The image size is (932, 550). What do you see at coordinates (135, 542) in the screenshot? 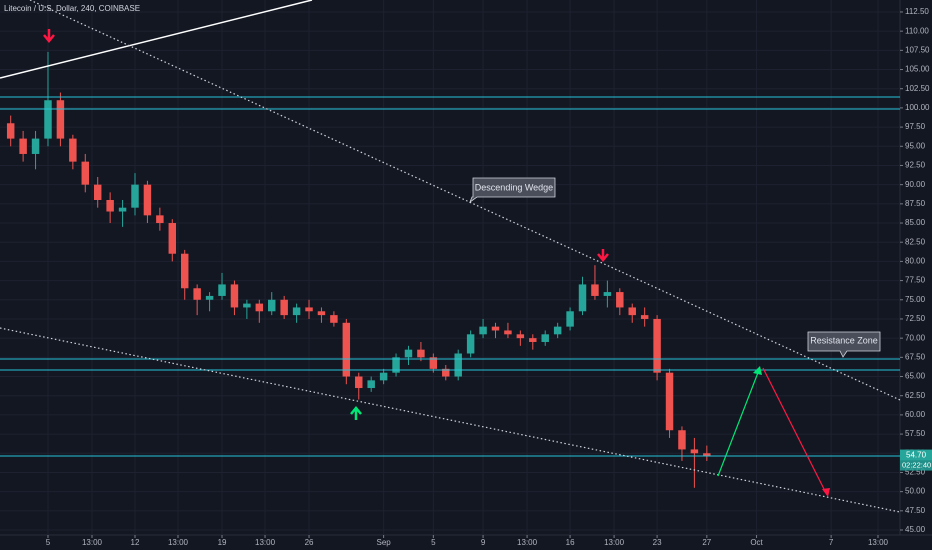
I see `x-tick-label: 12` at bounding box center [135, 542].